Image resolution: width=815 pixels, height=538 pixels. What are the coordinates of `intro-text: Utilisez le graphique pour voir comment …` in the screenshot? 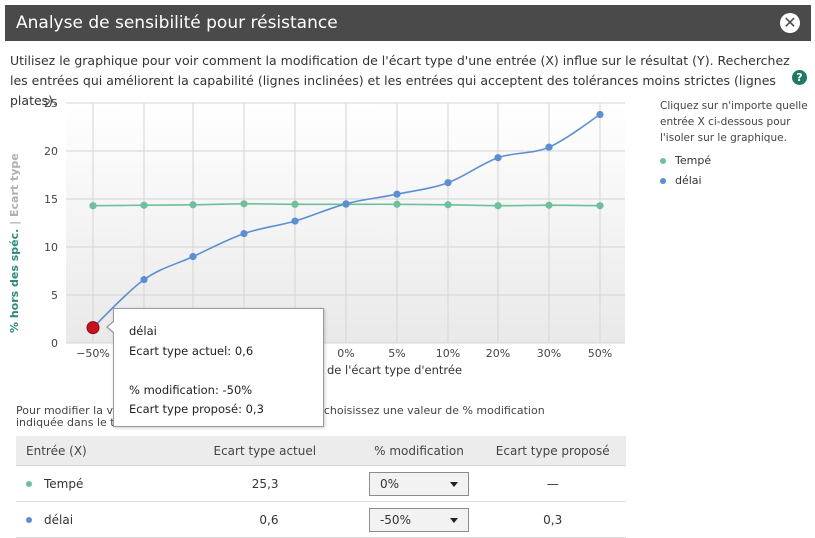 It's located at (400, 80).